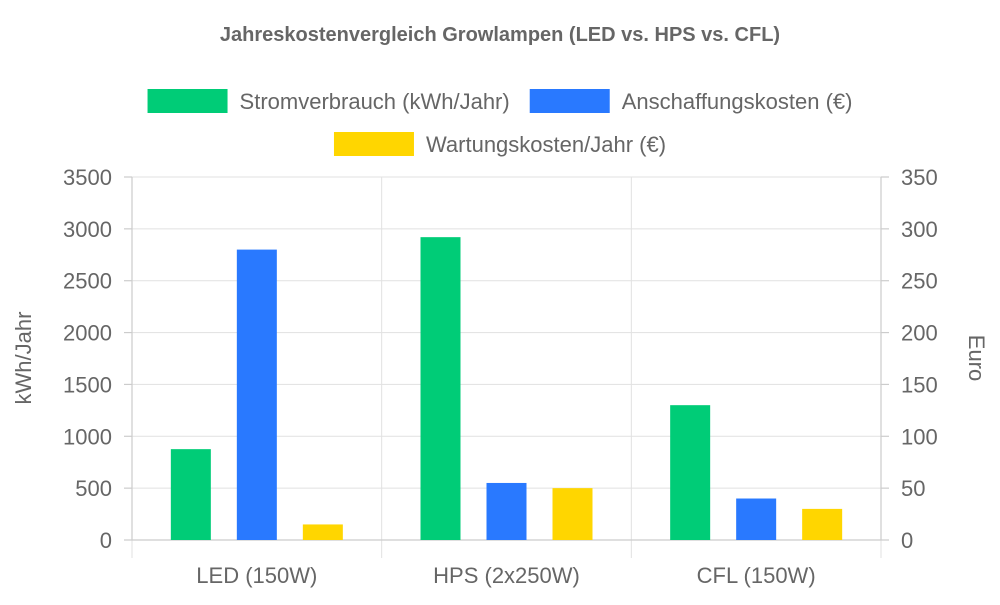  What do you see at coordinates (976, 358) in the screenshot?
I see `y-right-axis-title: Euro` at bounding box center [976, 358].